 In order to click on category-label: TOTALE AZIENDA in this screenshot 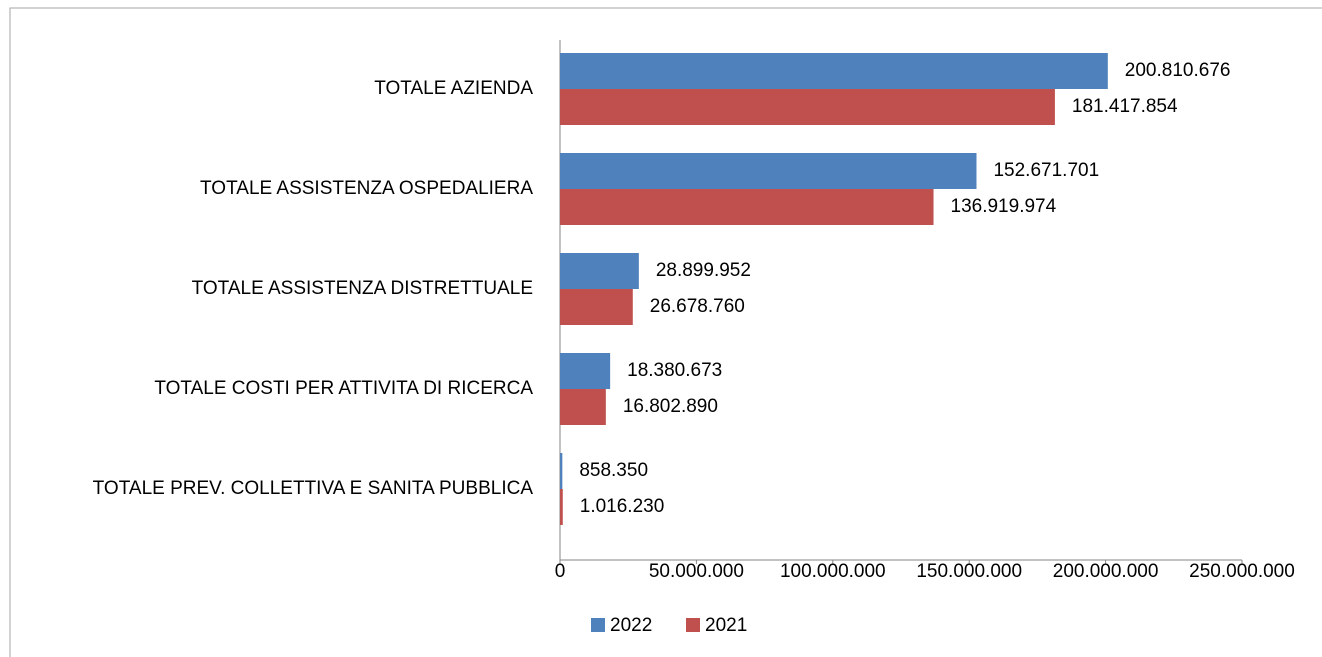, I will do `click(453, 88)`.